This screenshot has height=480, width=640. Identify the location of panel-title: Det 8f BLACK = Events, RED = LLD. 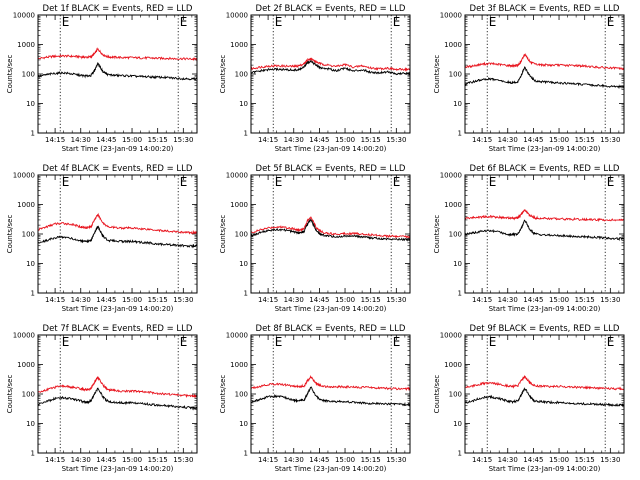
(331, 329).